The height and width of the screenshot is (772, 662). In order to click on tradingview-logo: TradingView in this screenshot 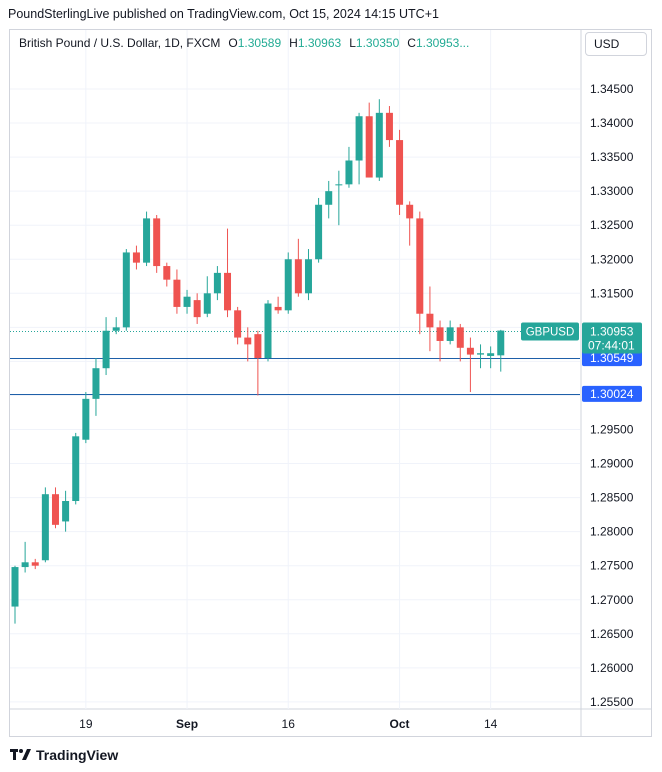, I will do `click(64, 755)`.